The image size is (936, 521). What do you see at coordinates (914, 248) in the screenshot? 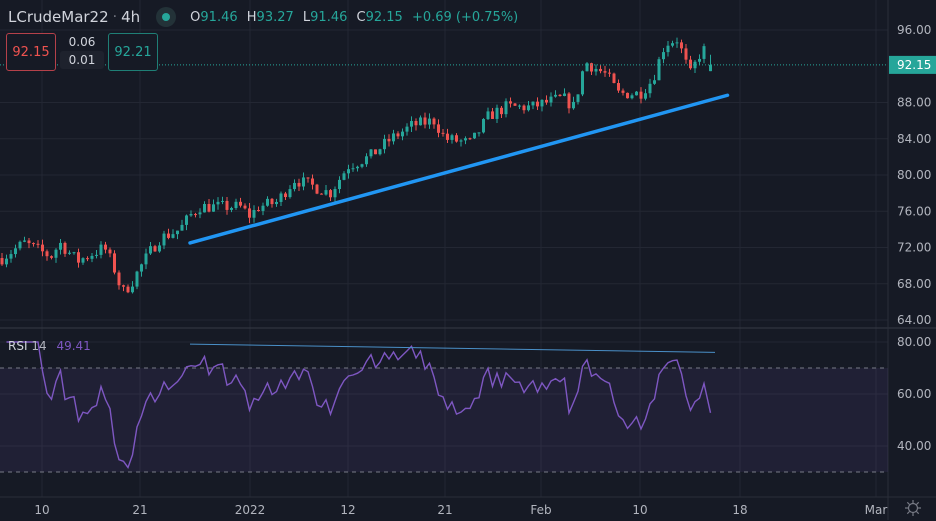
I see `price-axis-label: 72.00` at bounding box center [914, 248].